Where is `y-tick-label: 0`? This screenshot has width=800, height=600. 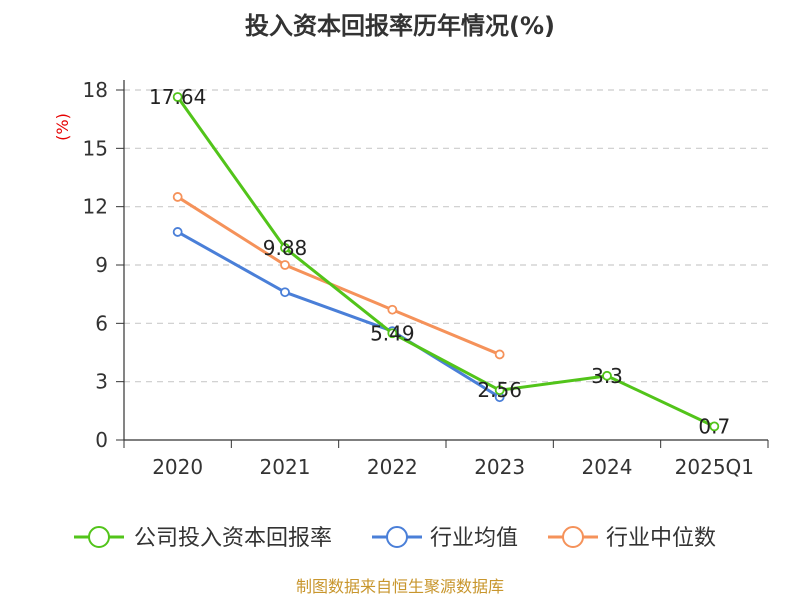
y-tick-label: 0 is located at coordinates (101, 440).